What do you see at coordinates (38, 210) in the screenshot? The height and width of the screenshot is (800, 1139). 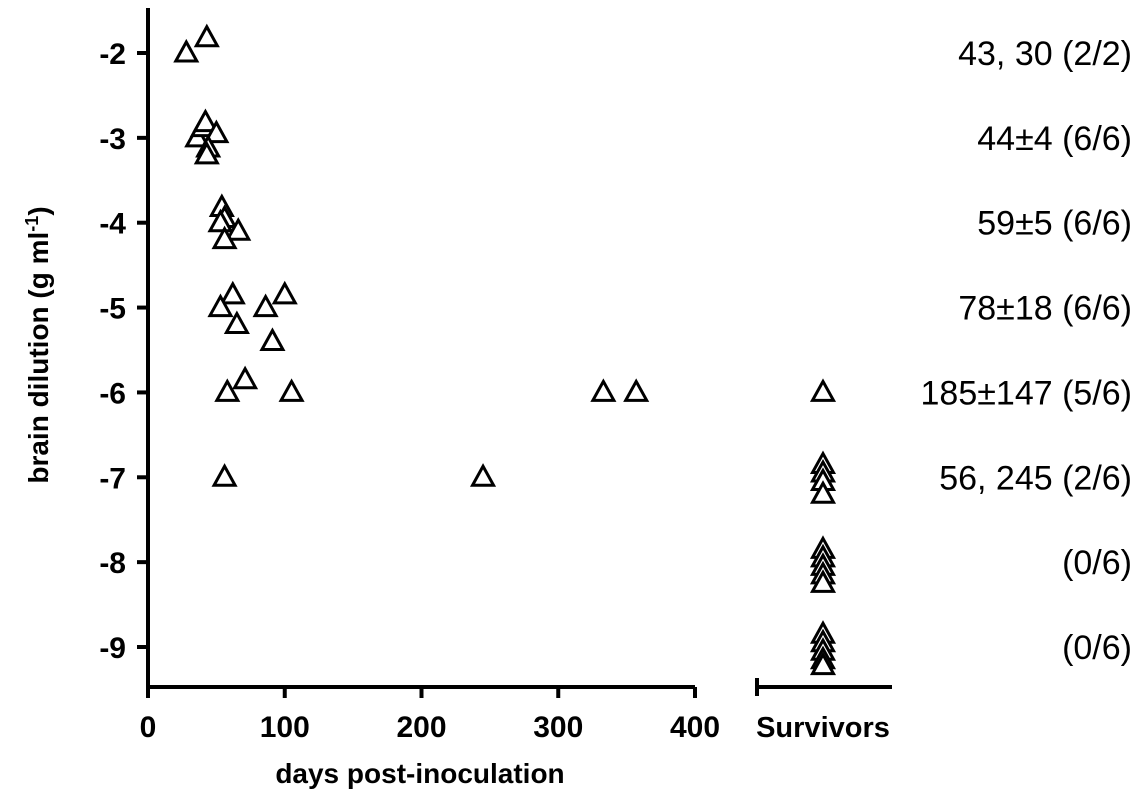 I see `y-axis-label-close: )` at bounding box center [38, 210].